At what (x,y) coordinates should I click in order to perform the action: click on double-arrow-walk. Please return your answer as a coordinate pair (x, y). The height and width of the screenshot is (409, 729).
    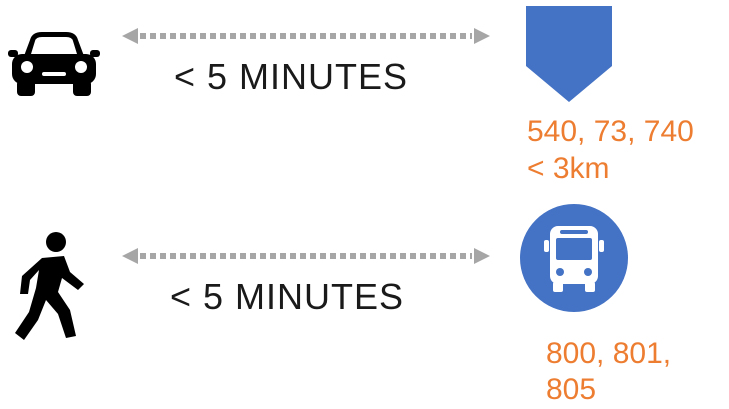
    Looking at the image, I should click on (306, 256).